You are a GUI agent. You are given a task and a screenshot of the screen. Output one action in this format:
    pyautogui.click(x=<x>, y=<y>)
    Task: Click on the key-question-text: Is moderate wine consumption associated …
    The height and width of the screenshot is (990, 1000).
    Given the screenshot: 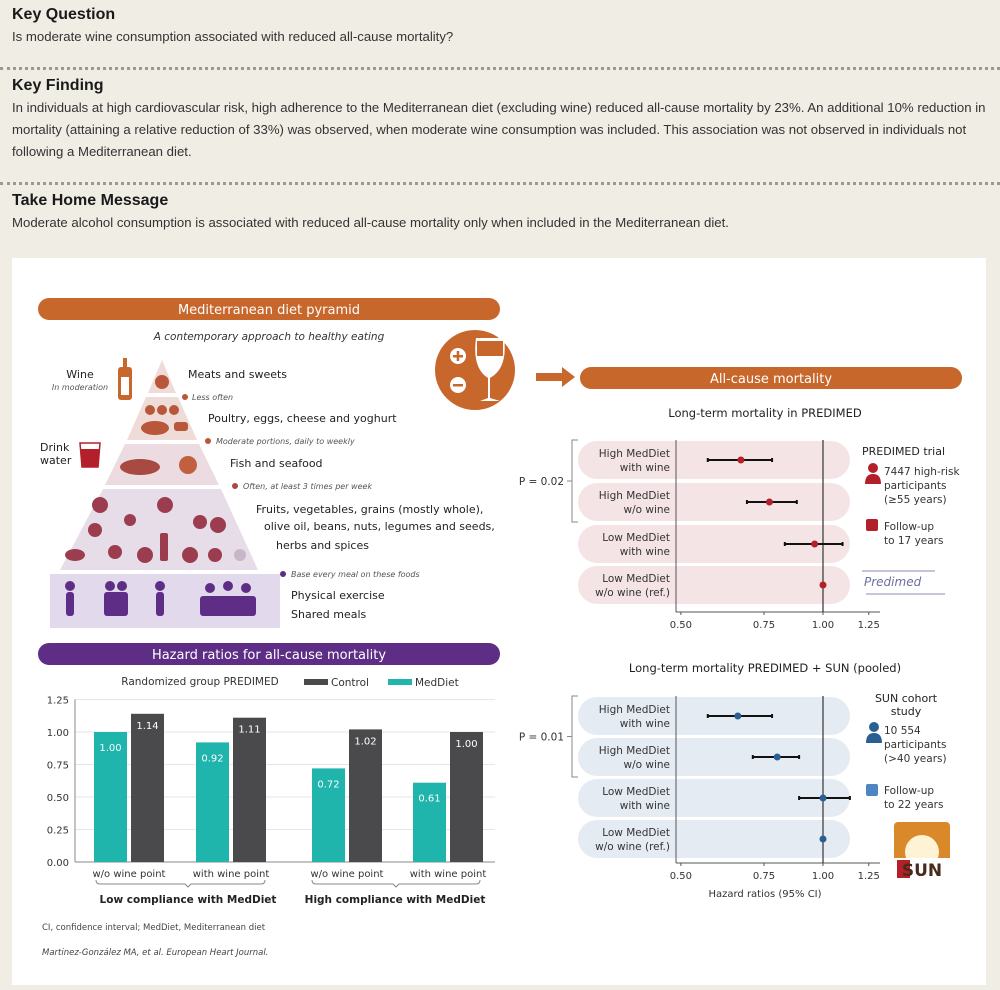 What is the action you would take?
    pyautogui.click(x=233, y=36)
    